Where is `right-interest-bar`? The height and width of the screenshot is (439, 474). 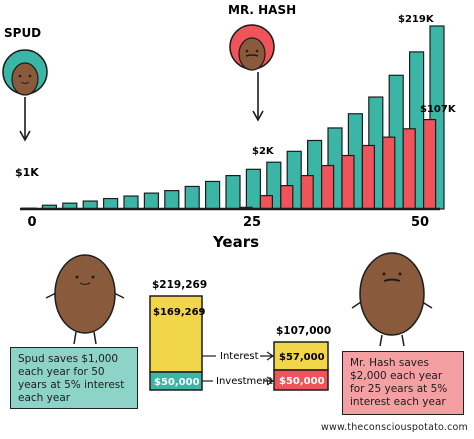
right-interest-bar is located at coordinates (301, 356).